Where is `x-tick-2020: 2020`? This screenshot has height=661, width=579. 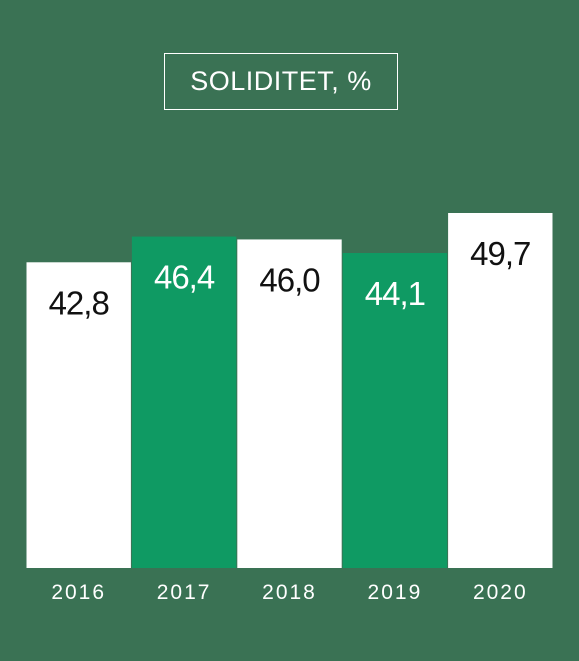 x-tick-2020: 2020 is located at coordinates (500, 592).